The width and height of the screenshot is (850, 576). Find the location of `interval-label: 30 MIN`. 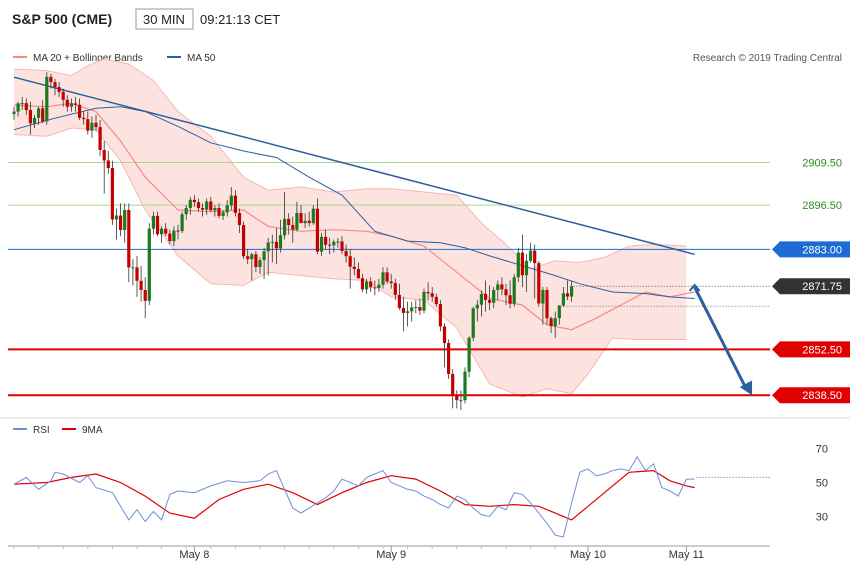

interval-label: 30 MIN is located at coordinates (164, 19).